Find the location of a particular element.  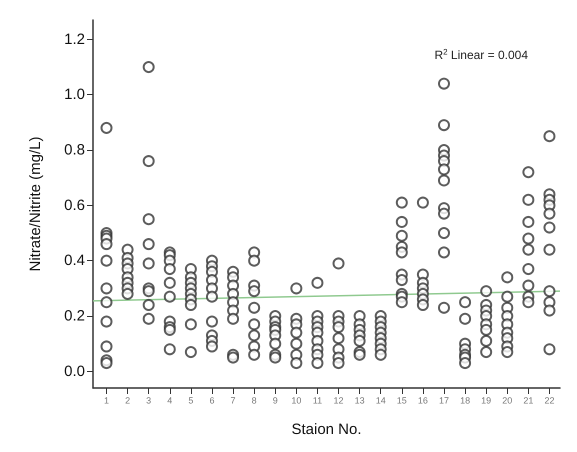

x-tick-label: 9 is located at coordinates (275, 401).